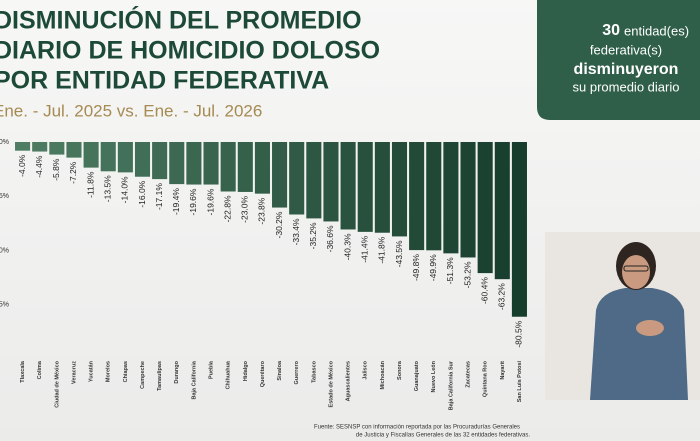 The width and height of the screenshot is (700, 441). What do you see at coordinates (331, 383) in the screenshot?
I see `x-tick-label: Estado de México` at bounding box center [331, 383].